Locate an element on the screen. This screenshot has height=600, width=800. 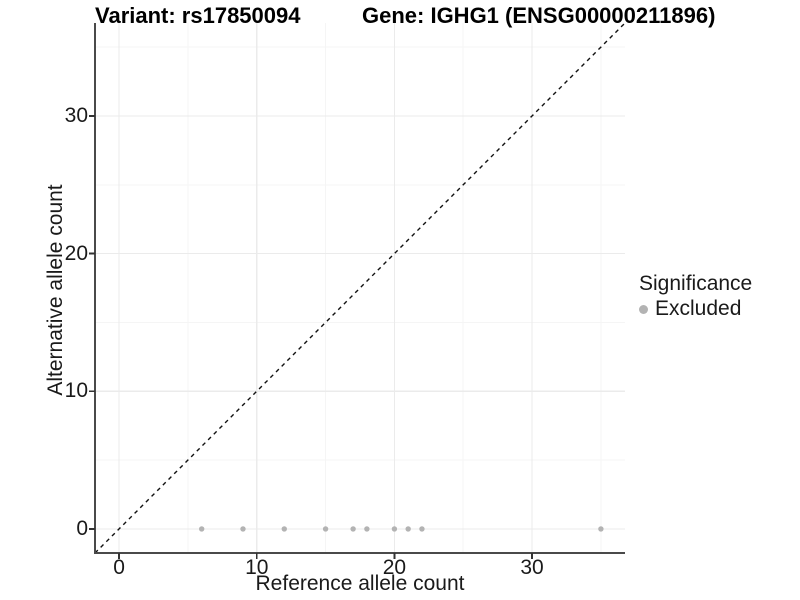
legend: Significance Excluded is located at coordinates (695, 296).